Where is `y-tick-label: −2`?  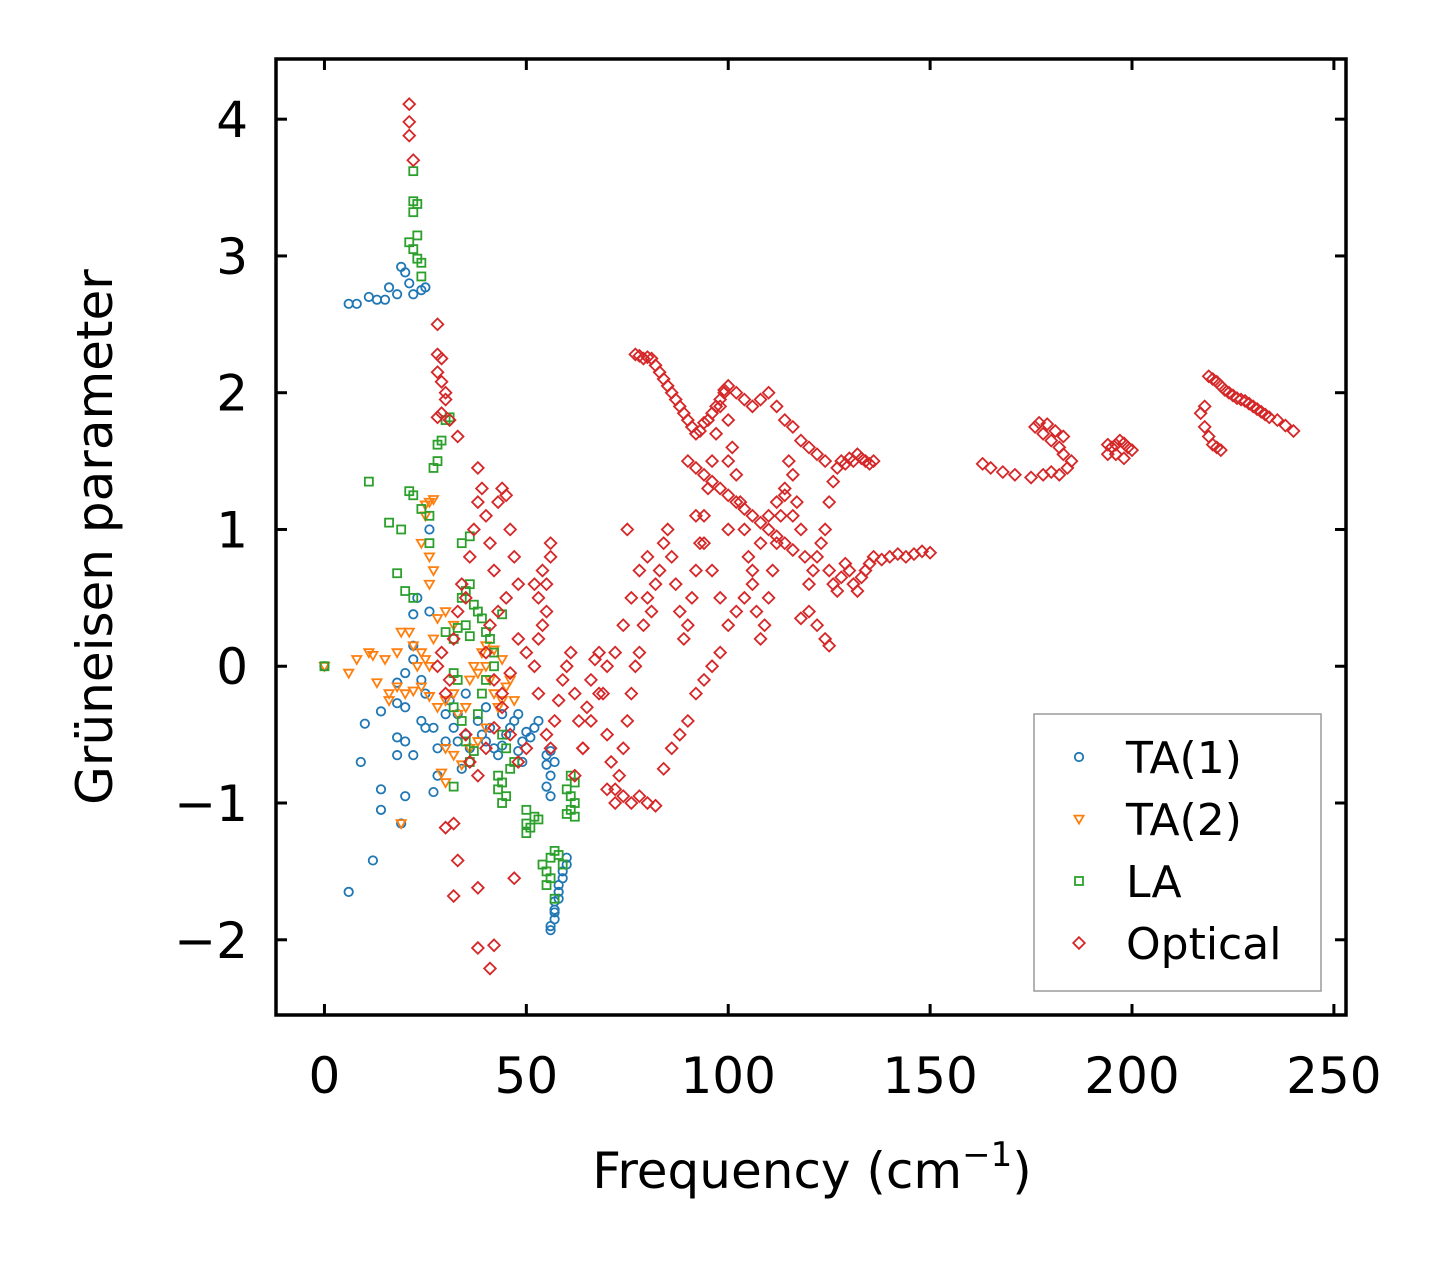
y-tick-label: −2 is located at coordinates (211, 941).